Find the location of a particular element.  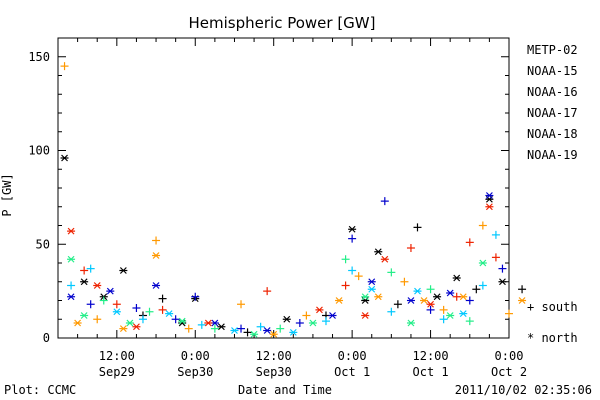

legend-noaa-16: NOAA-16 is located at coordinates (552, 92).